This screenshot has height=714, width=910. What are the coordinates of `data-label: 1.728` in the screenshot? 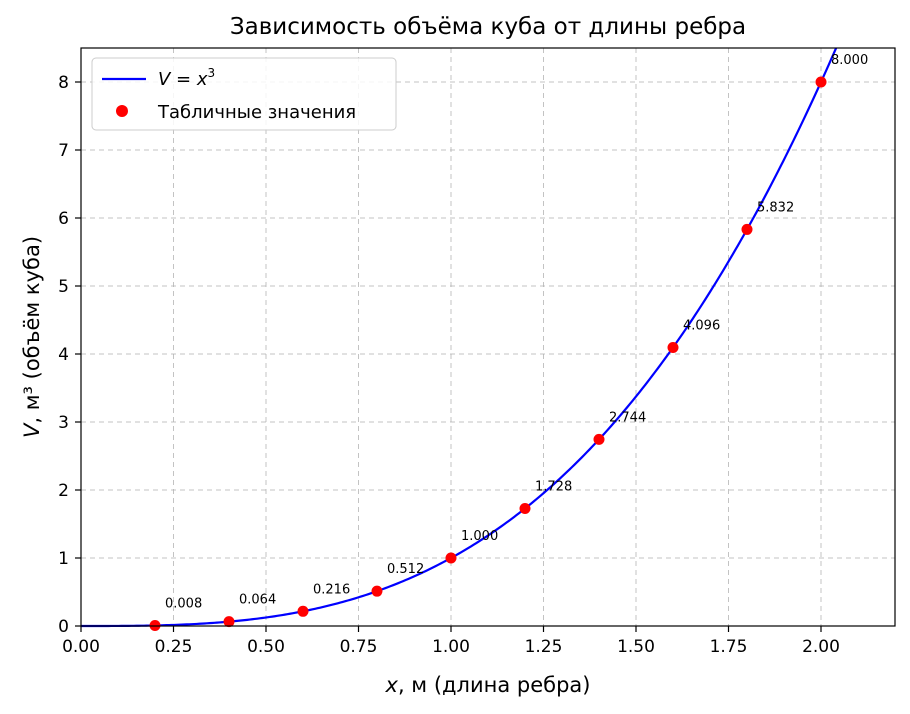 It's located at (553, 486).